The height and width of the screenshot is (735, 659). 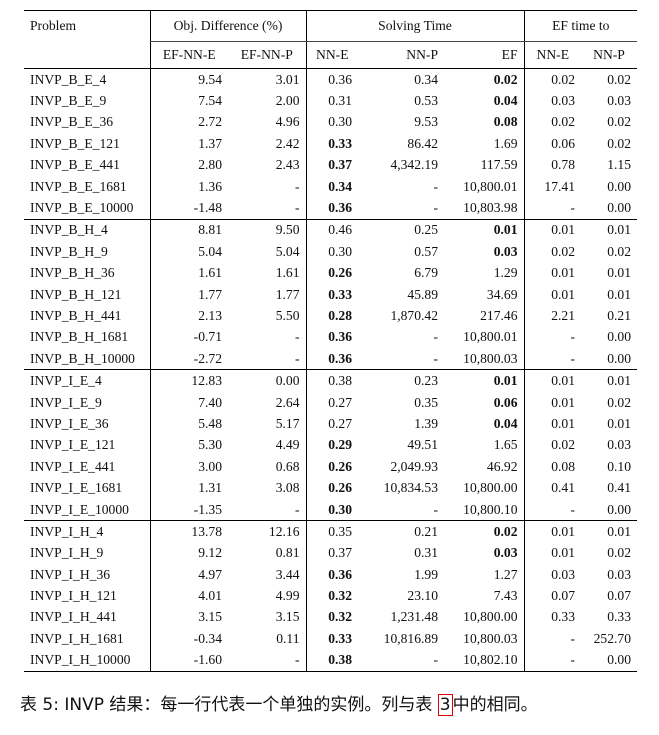 What do you see at coordinates (330, 359) in the screenshot?
I see `table-row: INVP_B_H_10000 -2.72-0.36-10,800.03-0.00` at bounding box center [330, 359].